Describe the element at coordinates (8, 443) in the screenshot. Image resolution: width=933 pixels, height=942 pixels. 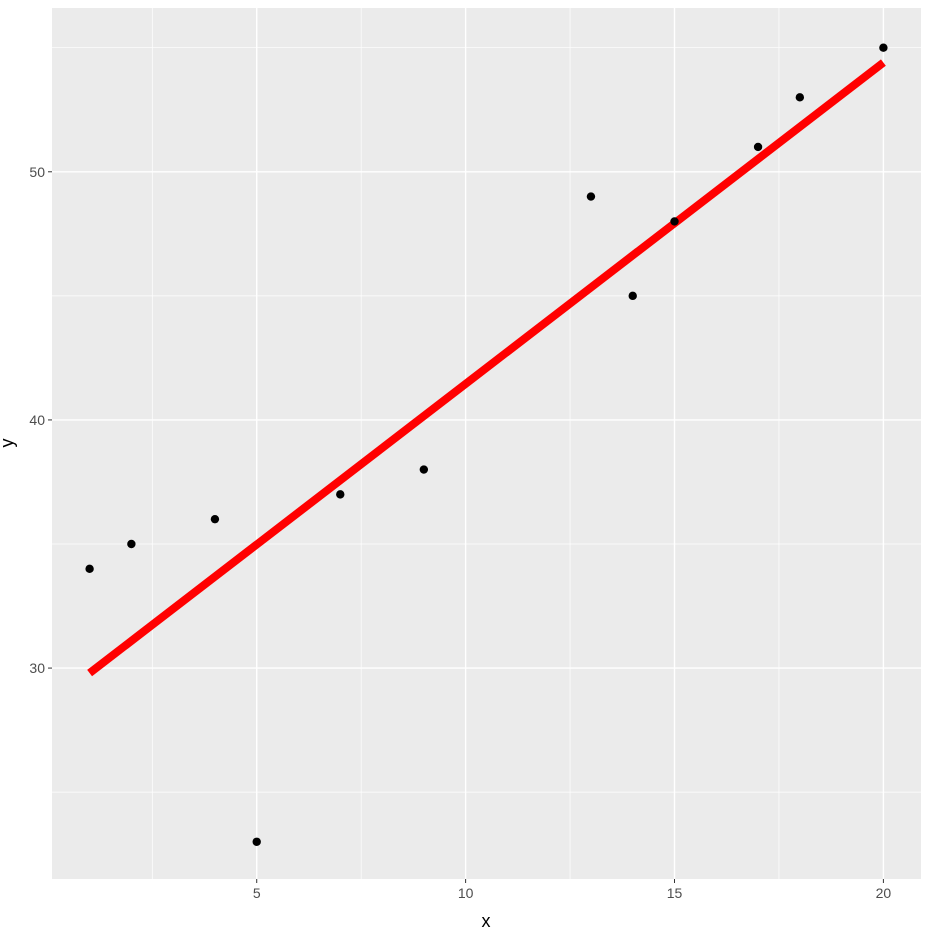
I see `y-axis-title: y` at that location.